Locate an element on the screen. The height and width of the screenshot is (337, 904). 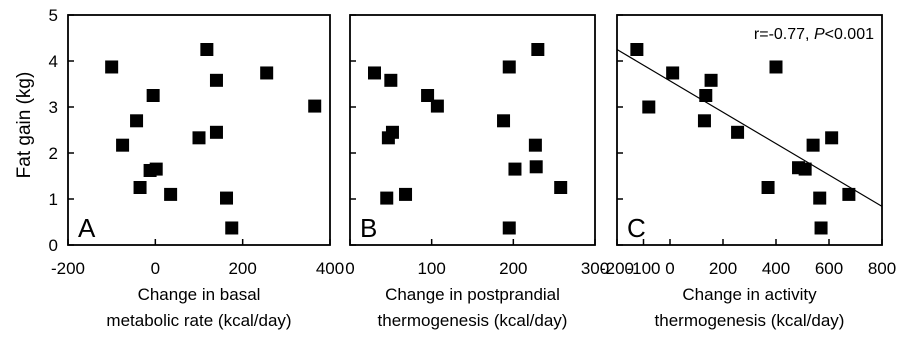
panel-letter: B is located at coordinates (368, 228).